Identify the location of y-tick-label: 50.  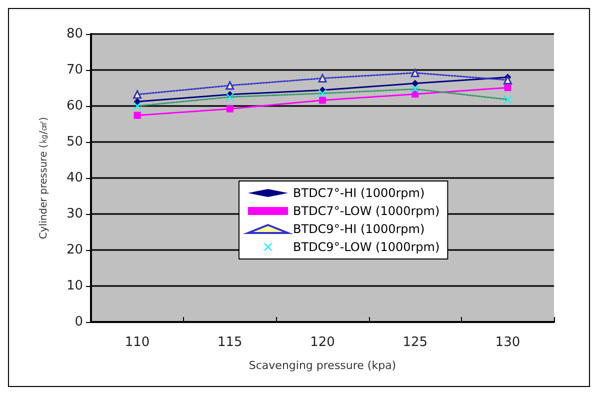
(74, 142).